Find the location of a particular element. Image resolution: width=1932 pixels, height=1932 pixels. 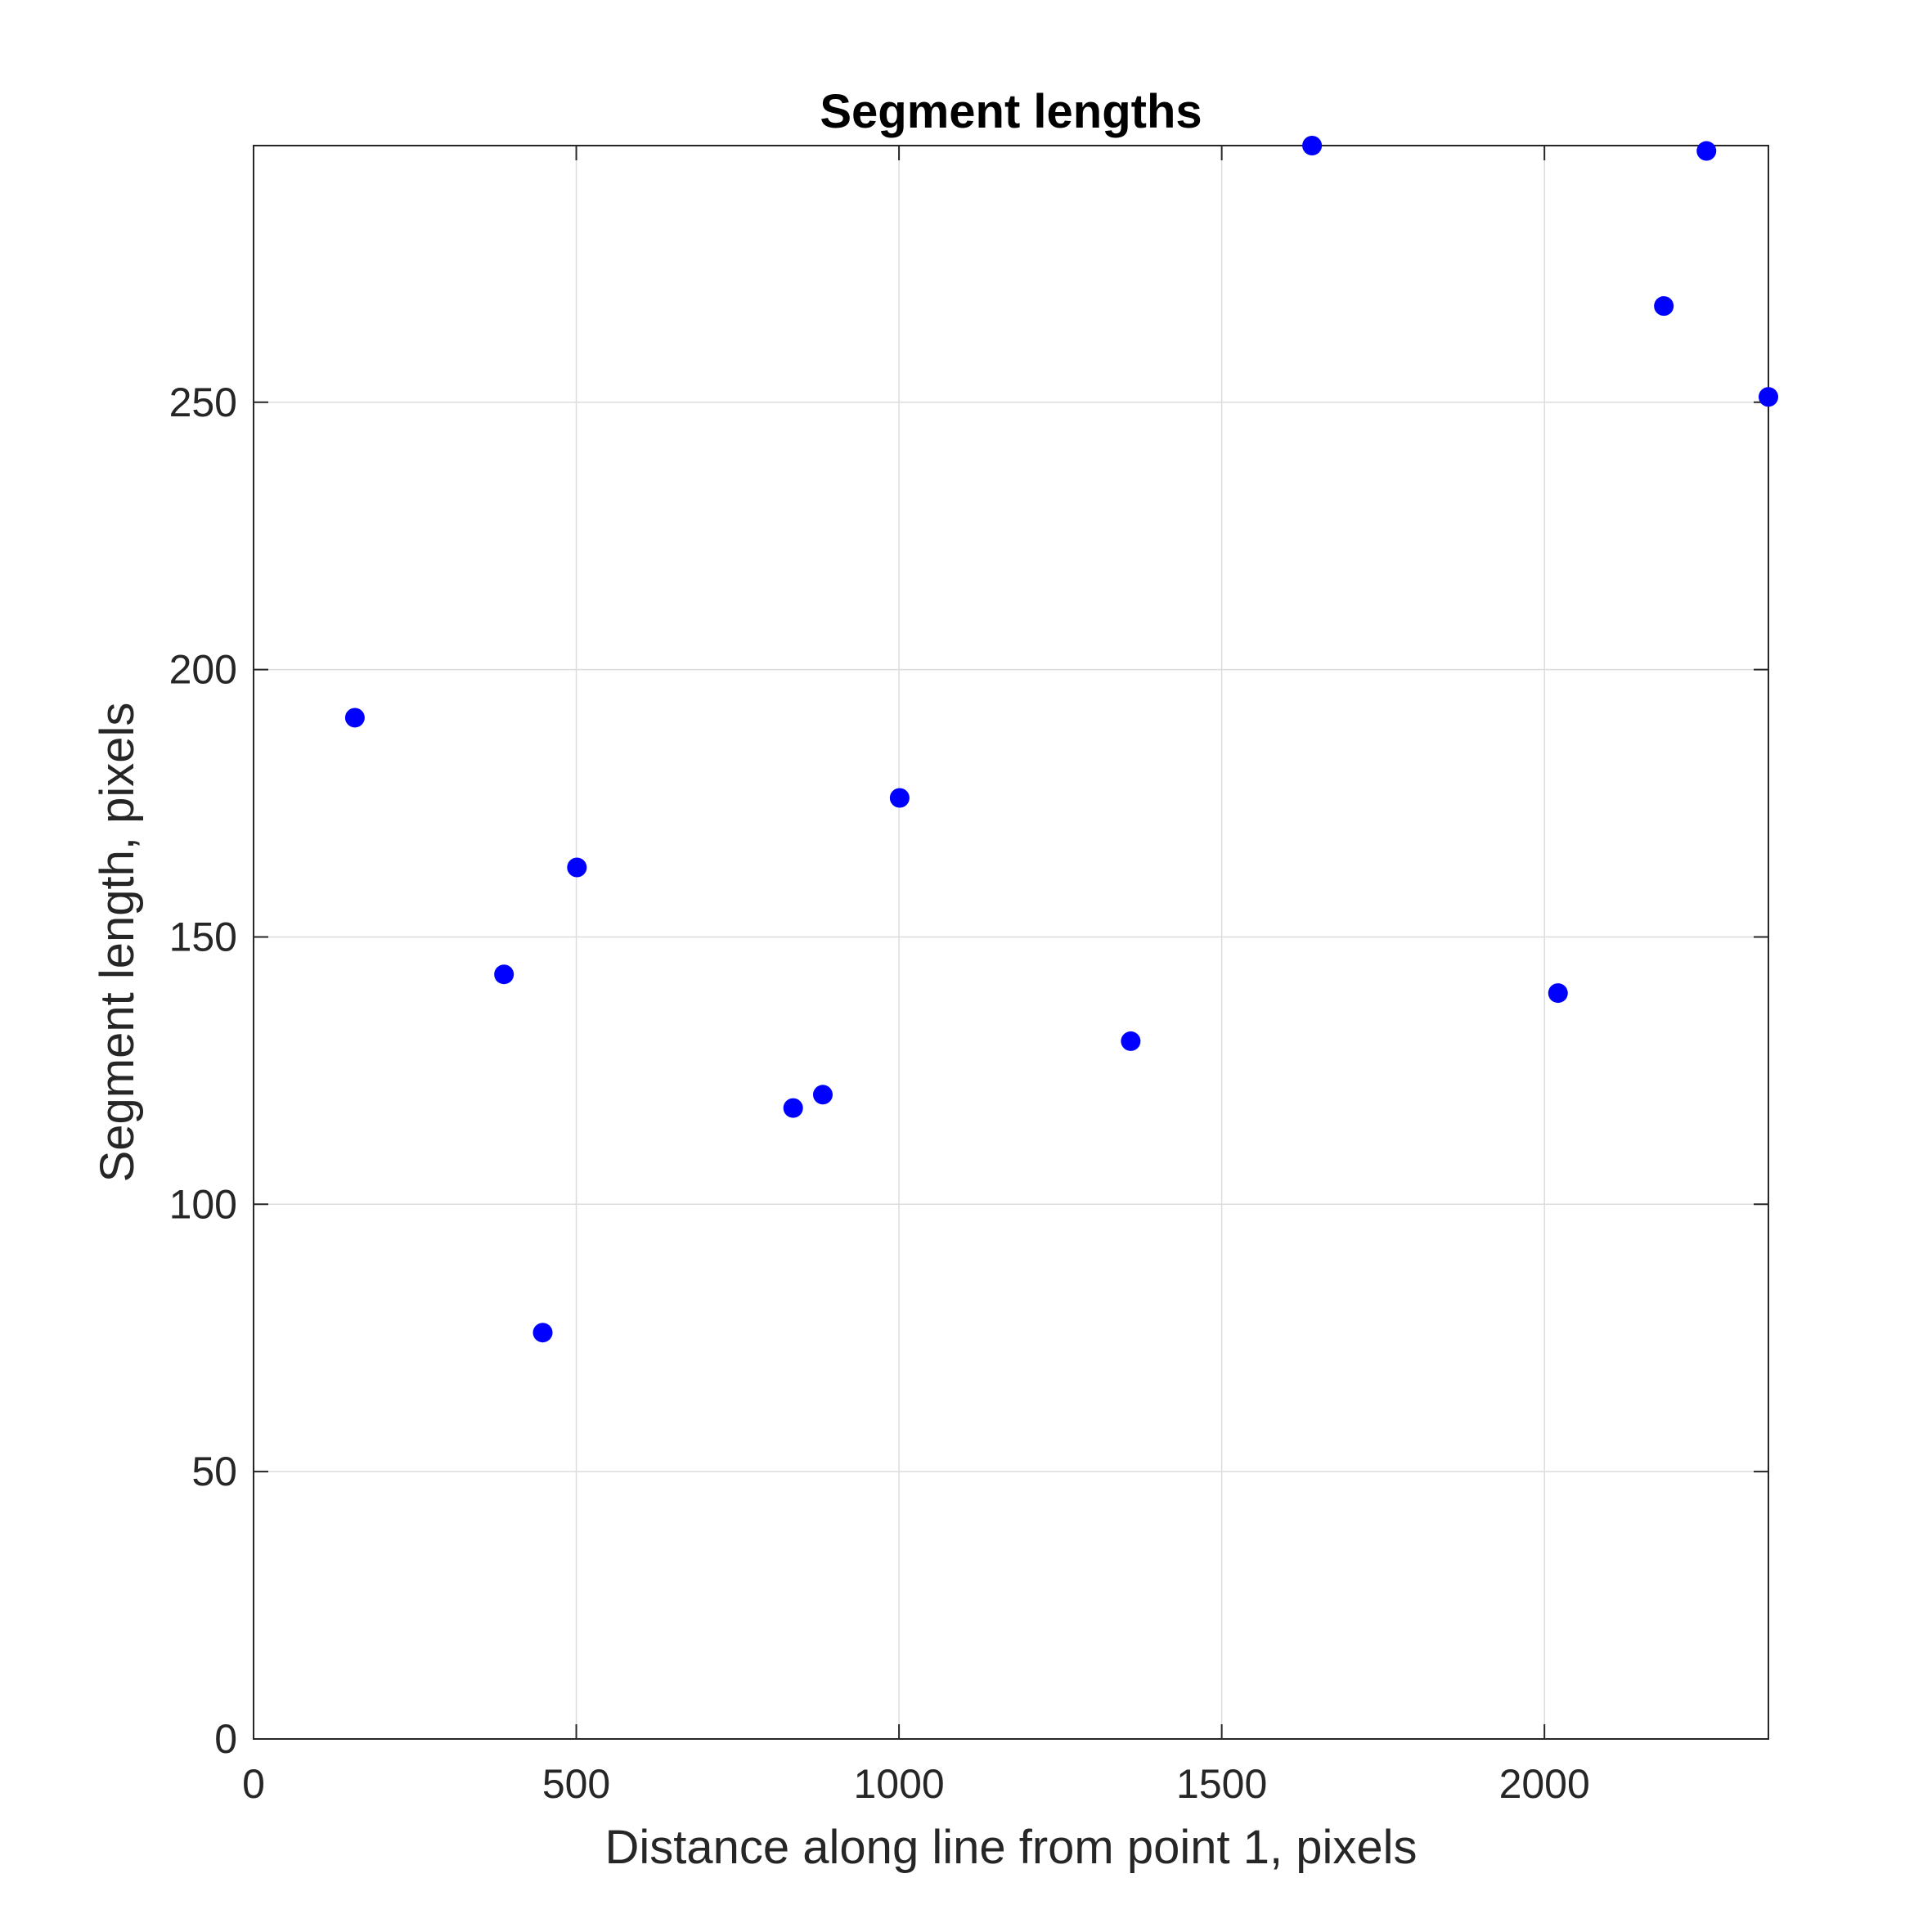

y-tick-label: 250 is located at coordinates (203, 403).